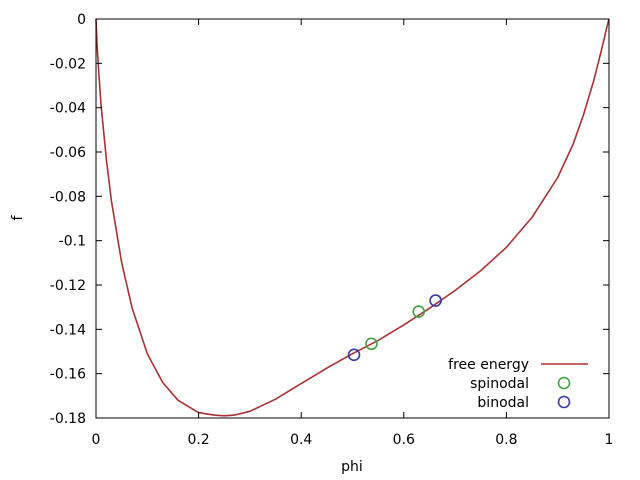  I want to click on x-tick-label: 0, so click(96, 440).